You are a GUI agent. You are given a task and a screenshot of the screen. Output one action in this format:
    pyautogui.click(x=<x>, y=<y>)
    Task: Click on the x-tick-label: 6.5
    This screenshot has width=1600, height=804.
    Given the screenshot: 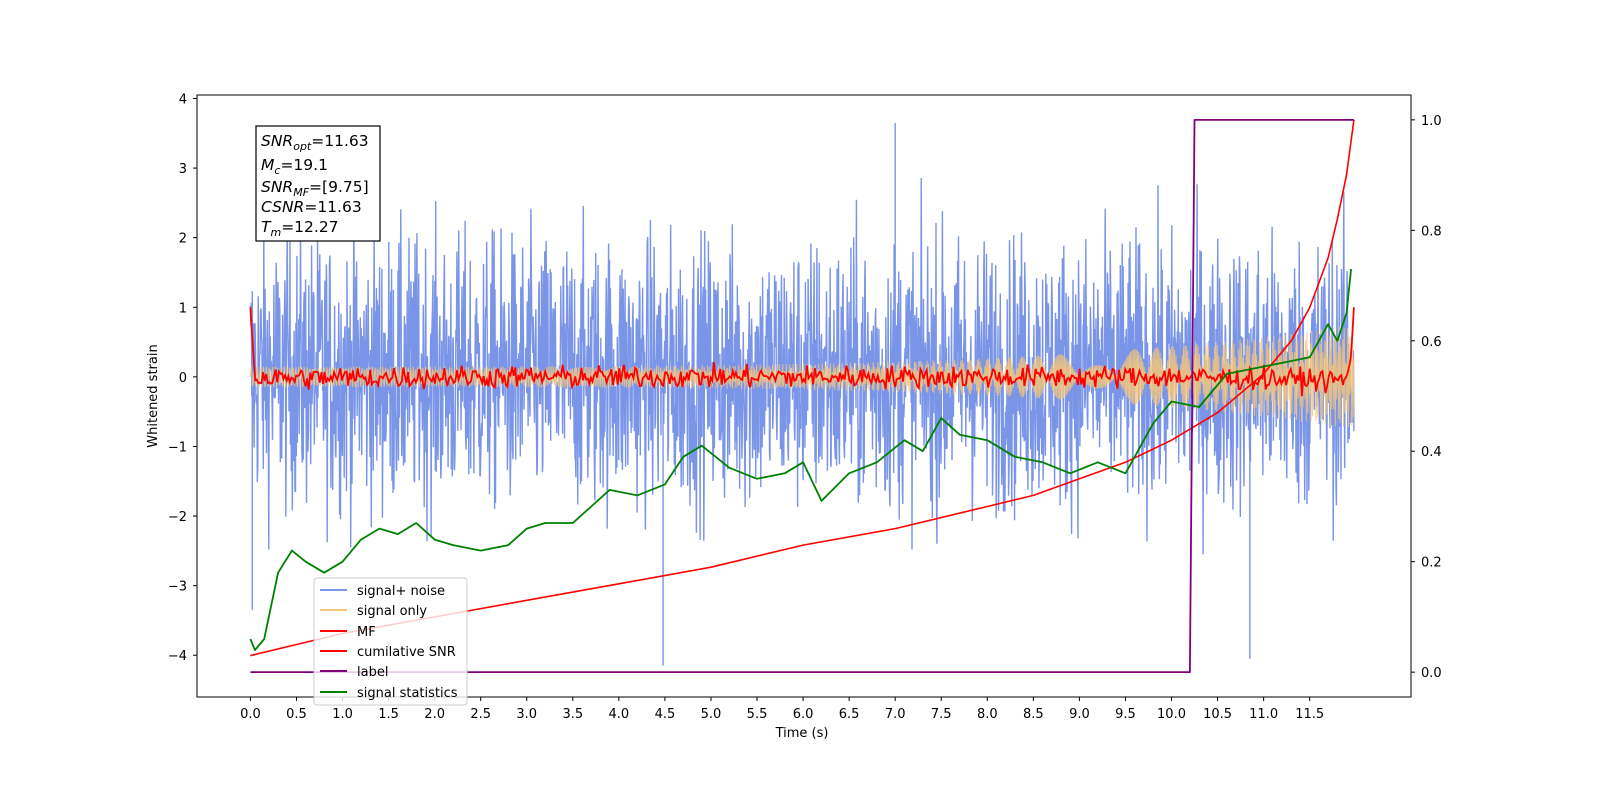 What is the action you would take?
    pyautogui.click(x=849, y=714)
    